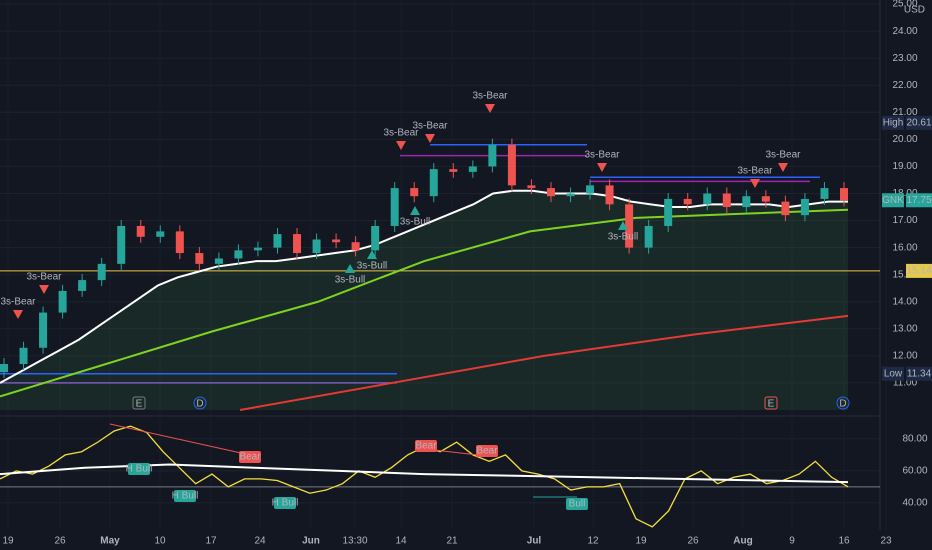 The height and width of the screenshot is (550, 932). I want to click on x-tick-label: May, so click(110, 541).